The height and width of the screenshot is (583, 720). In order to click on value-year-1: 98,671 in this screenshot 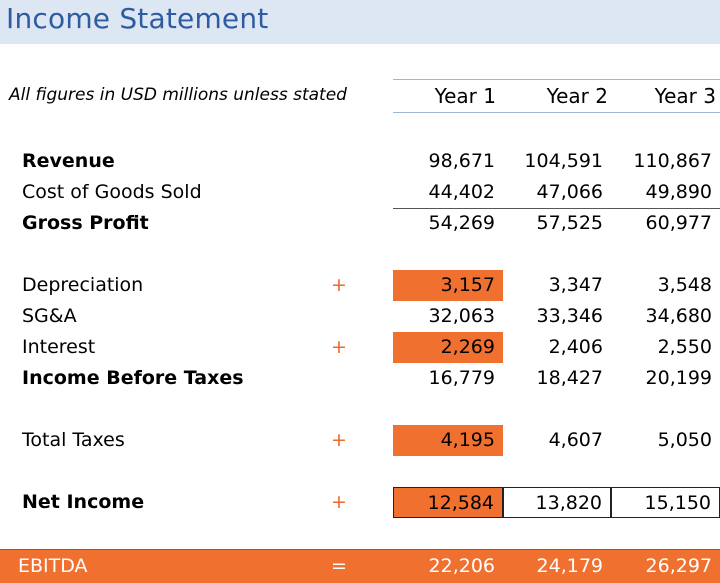, I will do `click(461, 161)`.